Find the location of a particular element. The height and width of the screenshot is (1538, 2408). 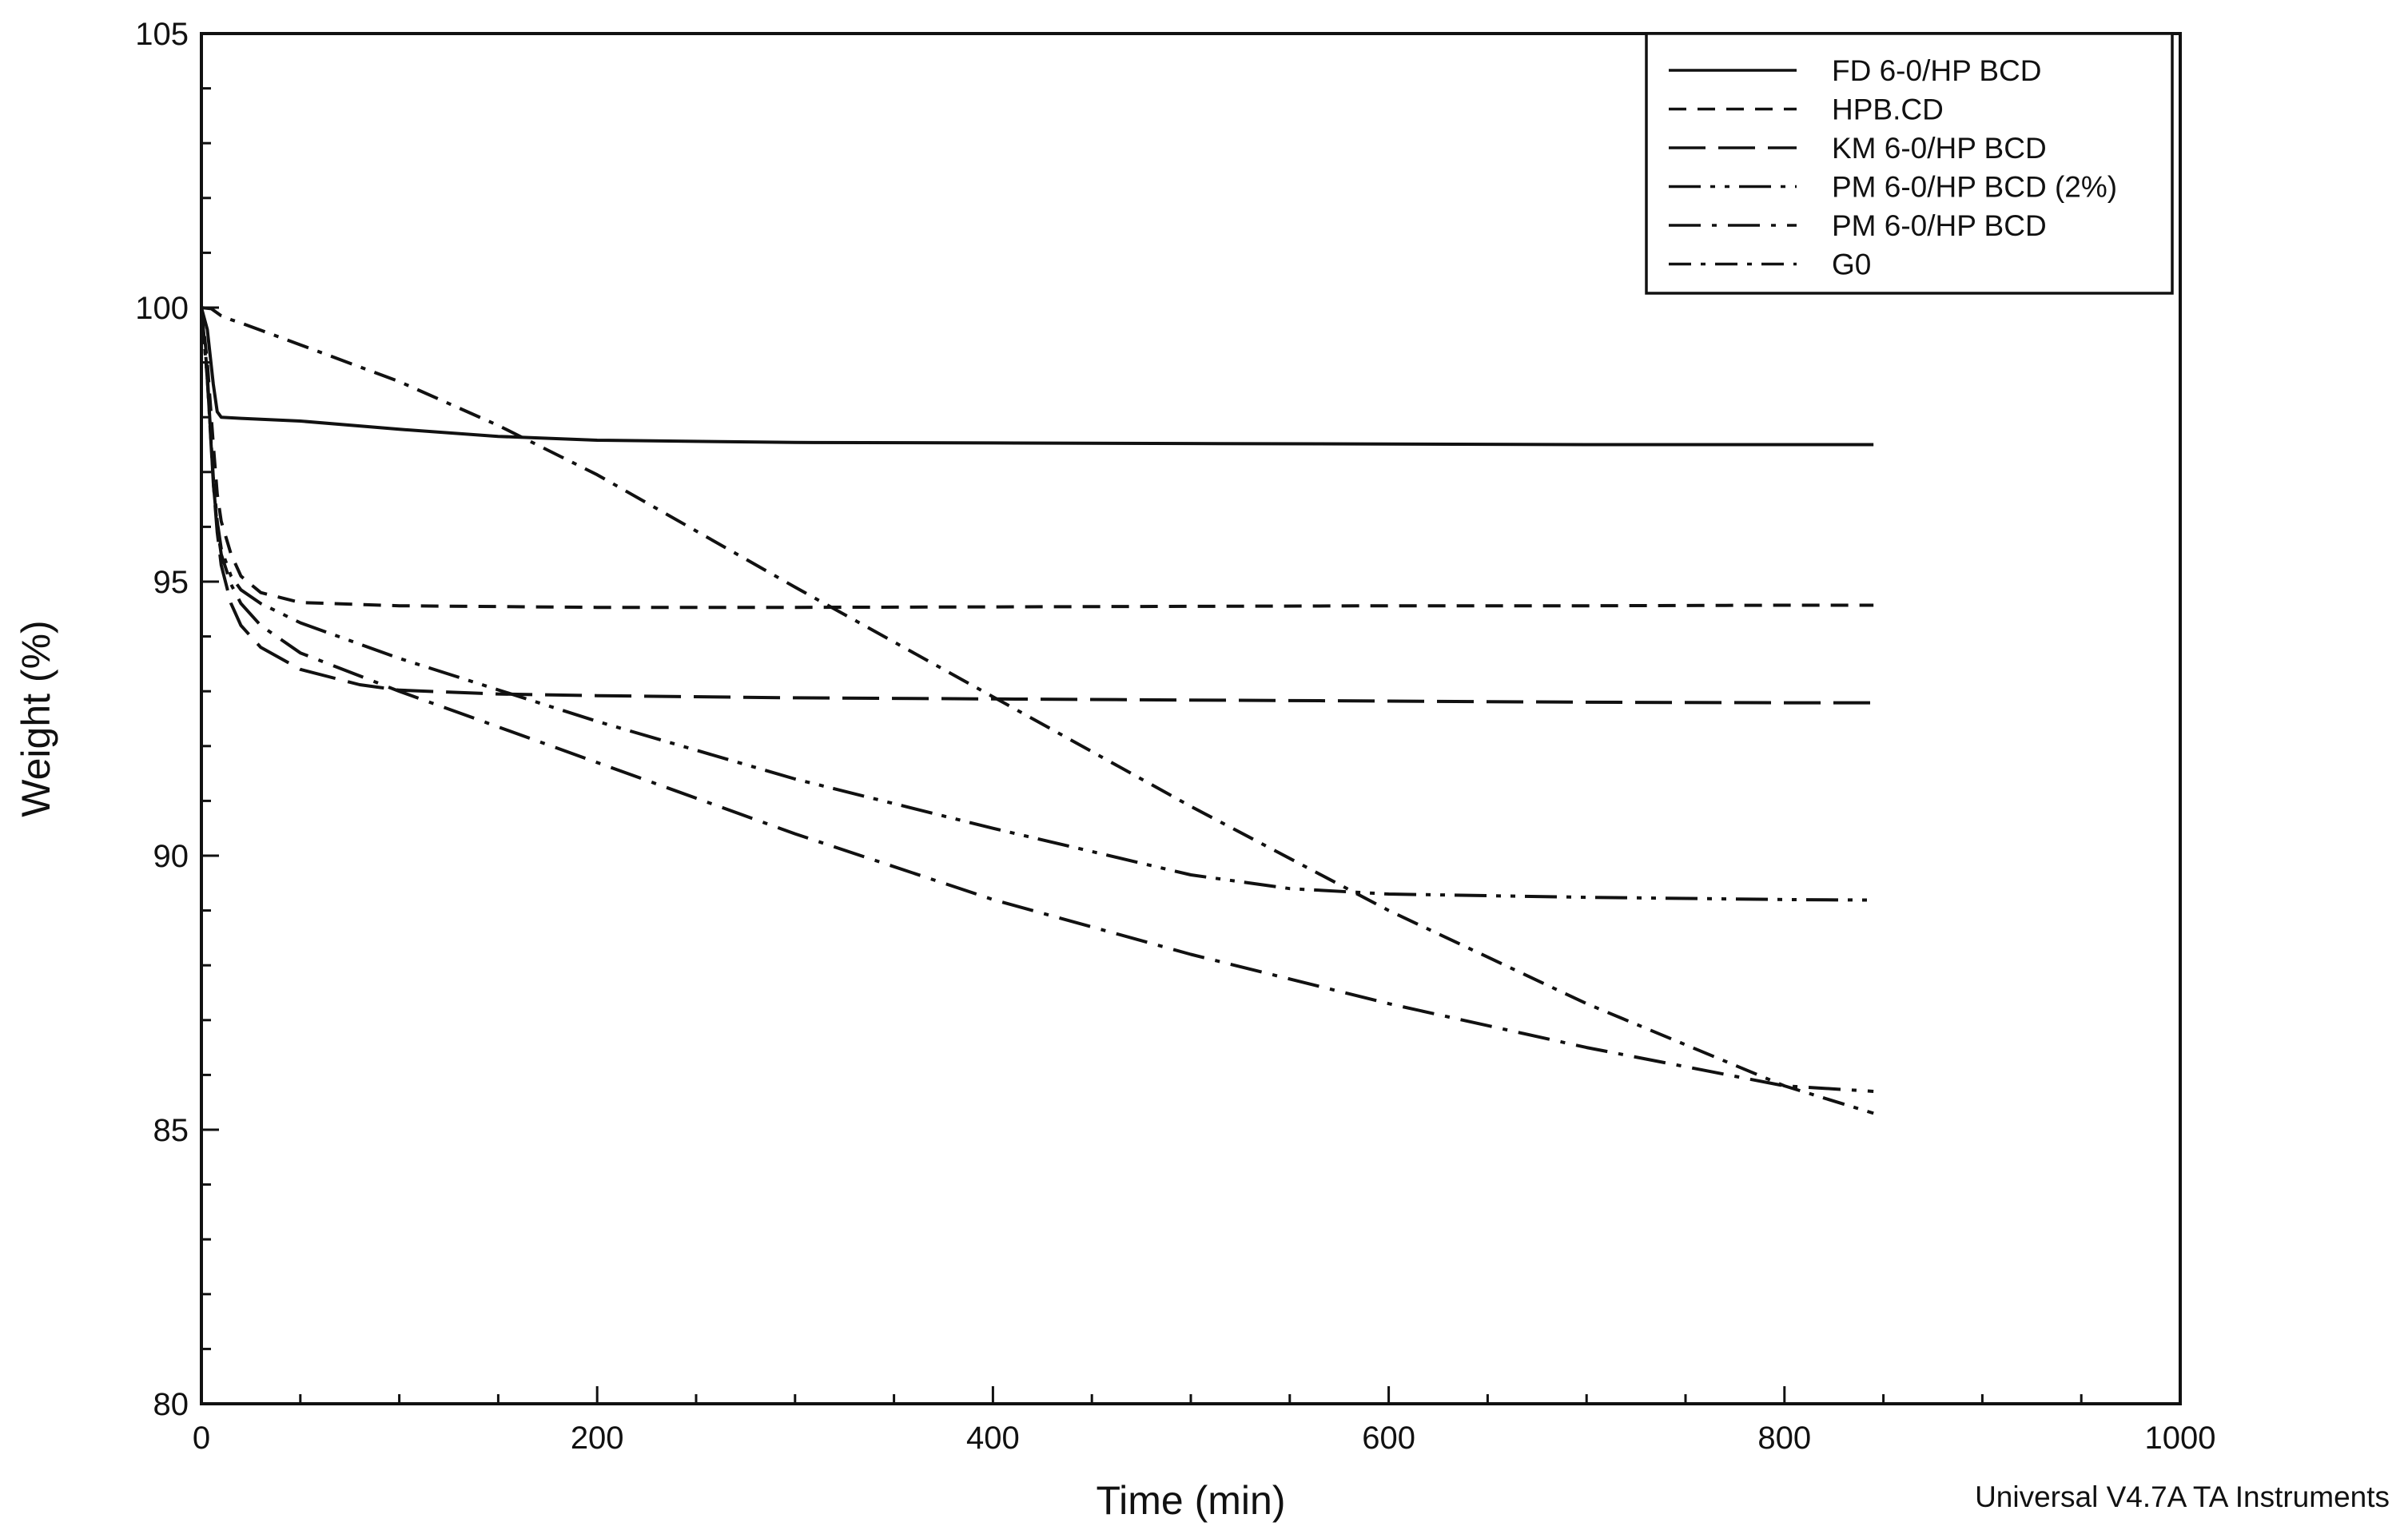

y-tick-label: 105 is located at coordinates (162, 34).